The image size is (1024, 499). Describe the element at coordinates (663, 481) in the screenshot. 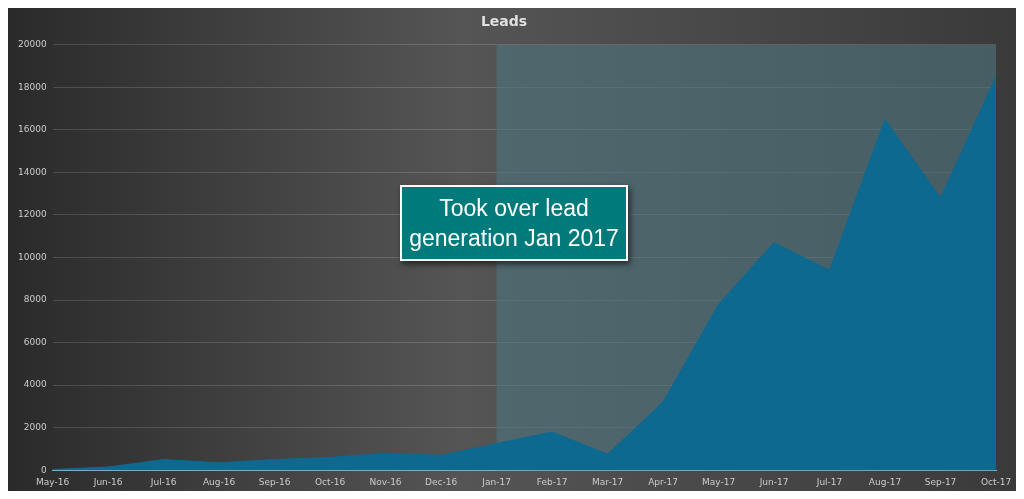

I see `x-tick-label: Apr-17` at that location.